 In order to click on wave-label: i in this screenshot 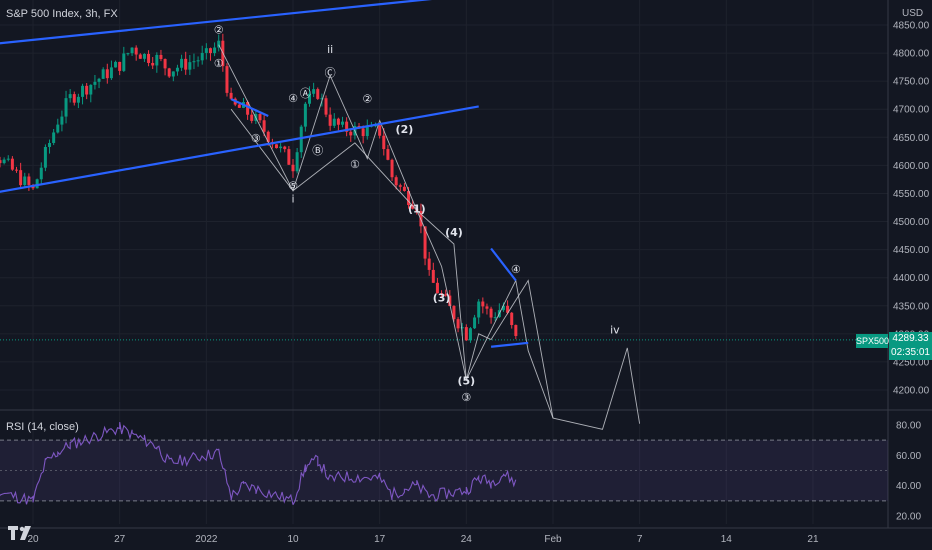, I will do `click(292, 198)`.